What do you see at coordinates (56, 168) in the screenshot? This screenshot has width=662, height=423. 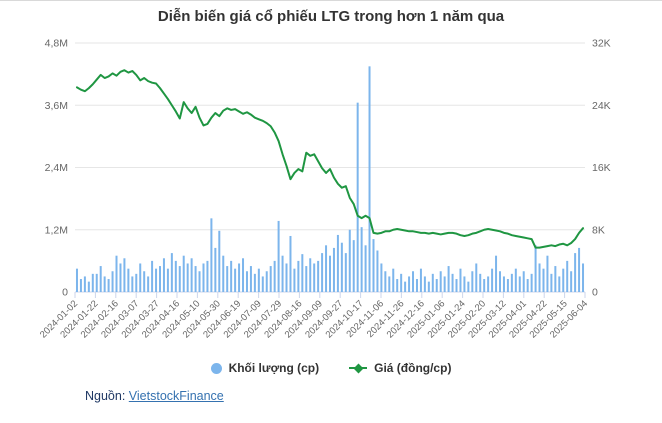 I see `y-left-tick-label: 2,4M` at bounding box center [56, 168].